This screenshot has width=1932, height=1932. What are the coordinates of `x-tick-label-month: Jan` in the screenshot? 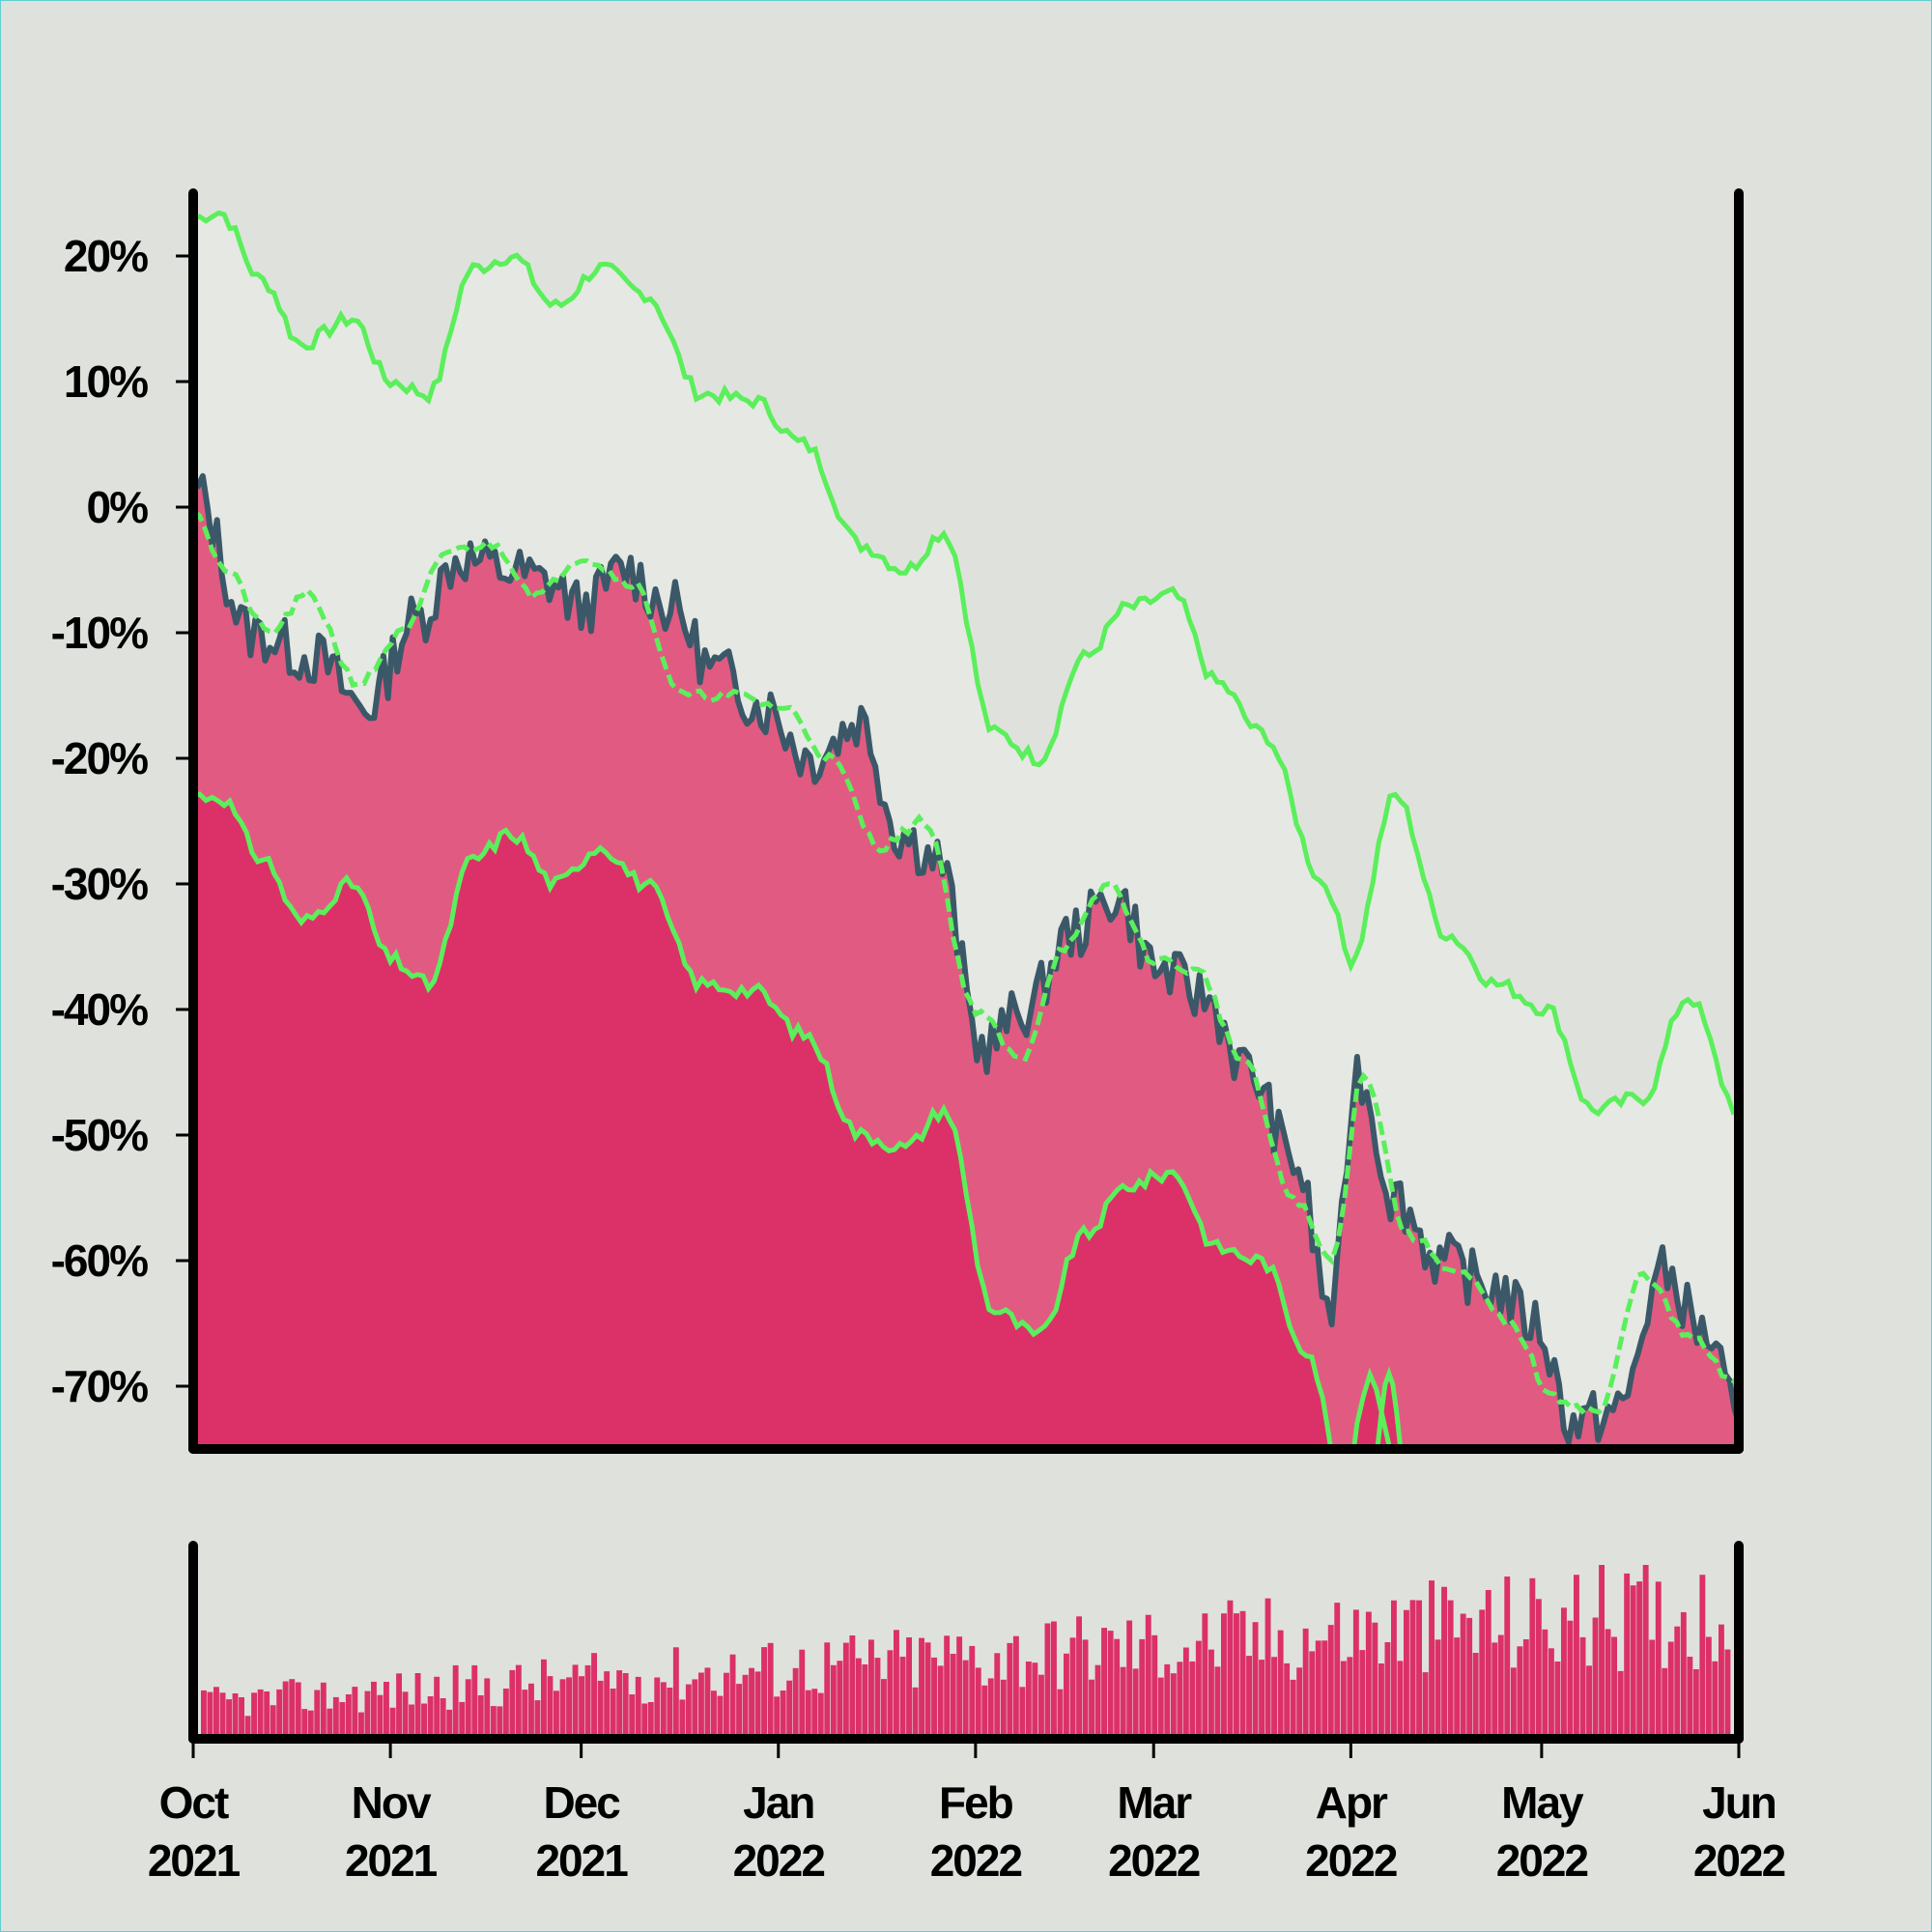 It's located at (778, 1802).